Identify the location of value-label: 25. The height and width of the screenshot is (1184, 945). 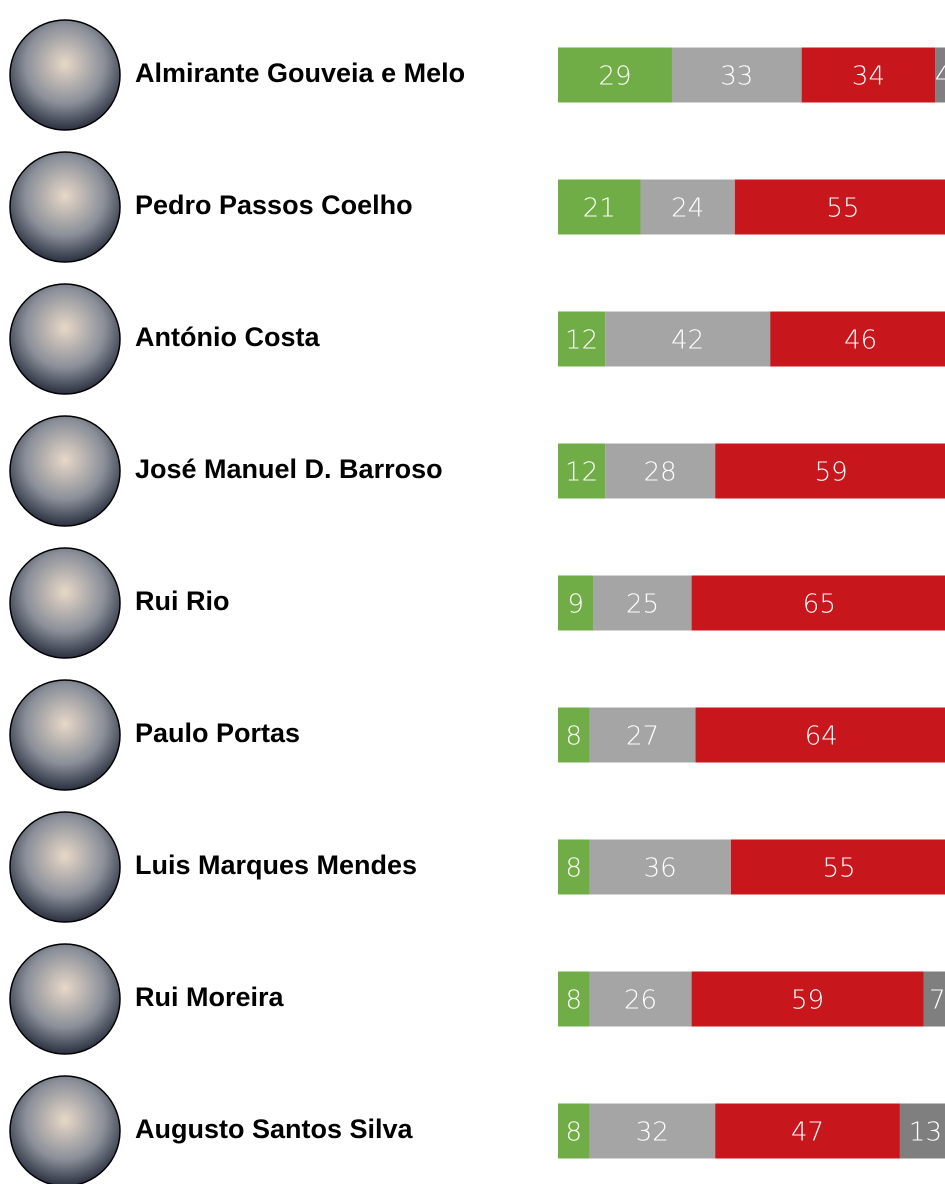
(642, 605).